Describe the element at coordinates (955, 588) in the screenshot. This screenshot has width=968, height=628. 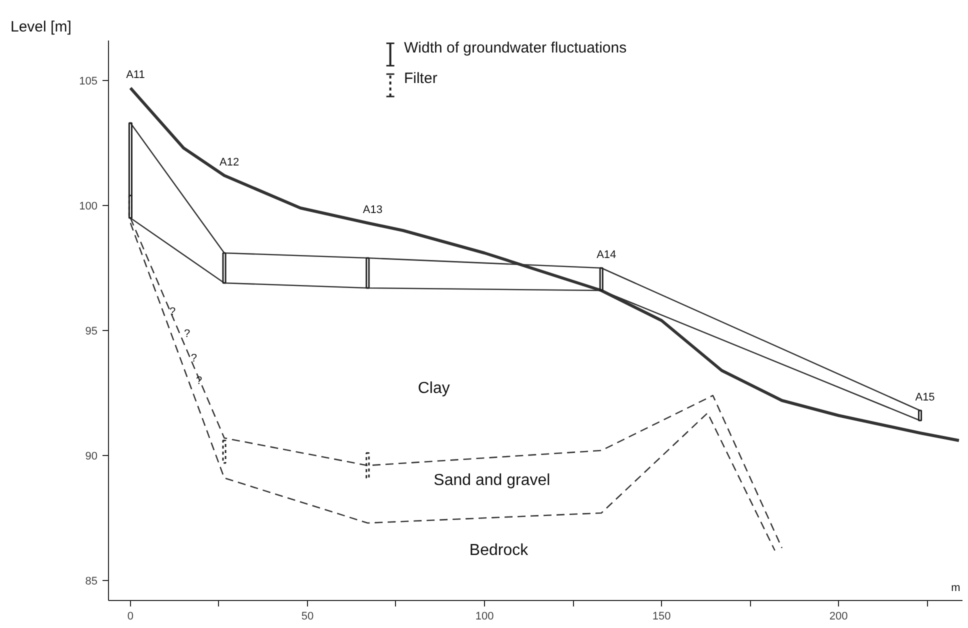
I see `x-axis-title: m` at that location.